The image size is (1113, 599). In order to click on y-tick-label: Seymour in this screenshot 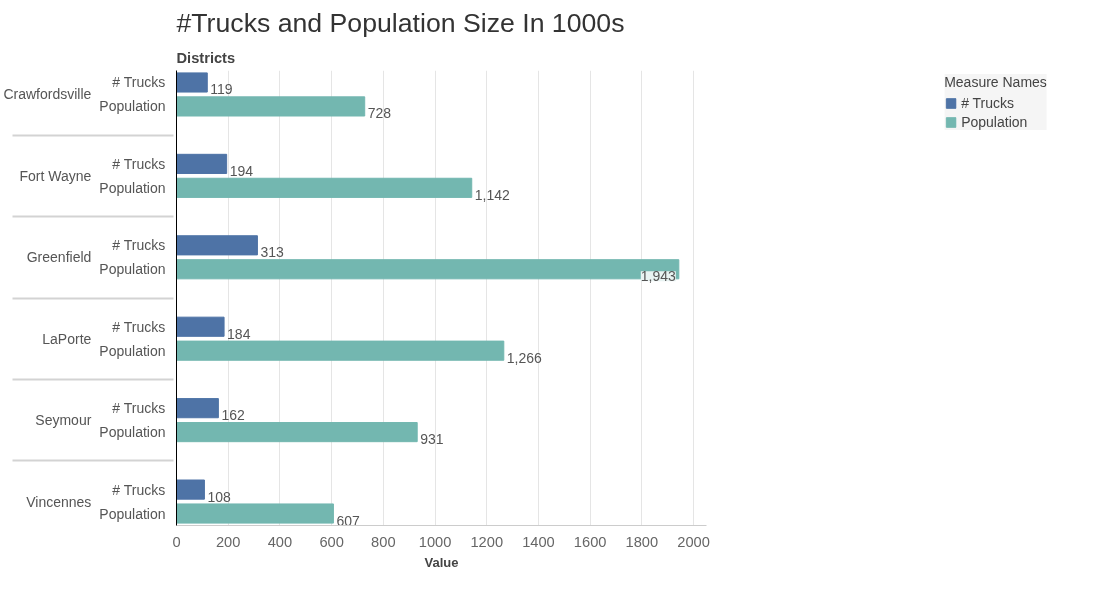, I will do `click(63, 420)`.